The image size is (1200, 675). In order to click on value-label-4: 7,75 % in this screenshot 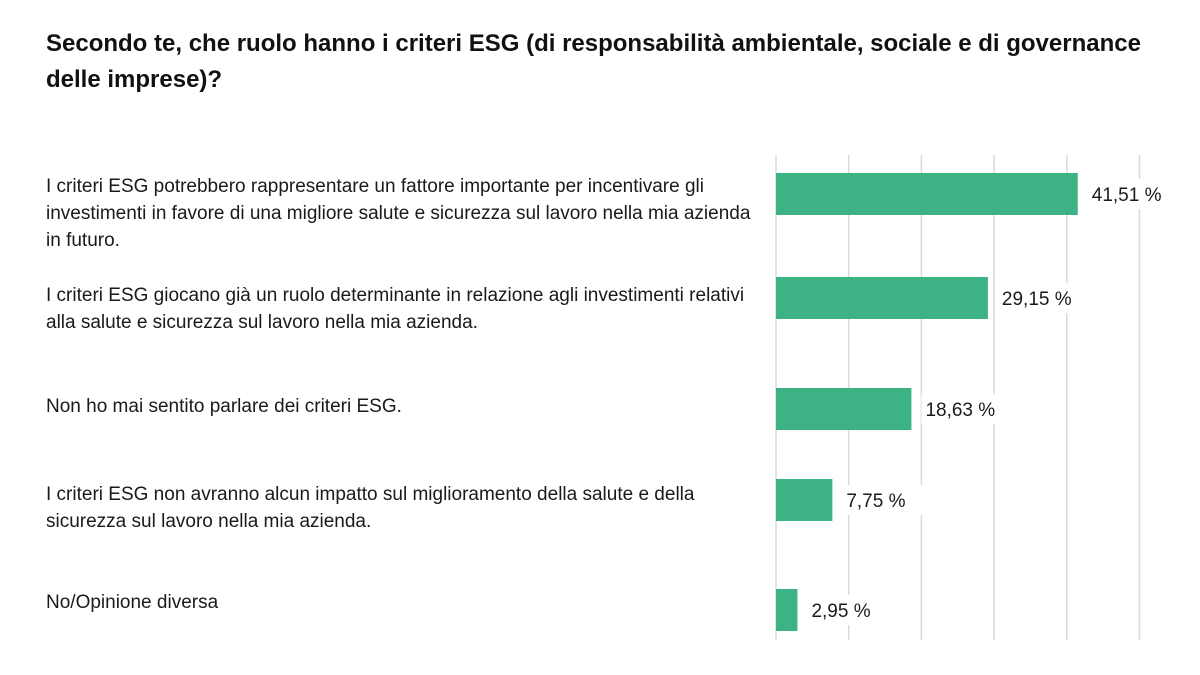, I will do `click(875, 501)`.